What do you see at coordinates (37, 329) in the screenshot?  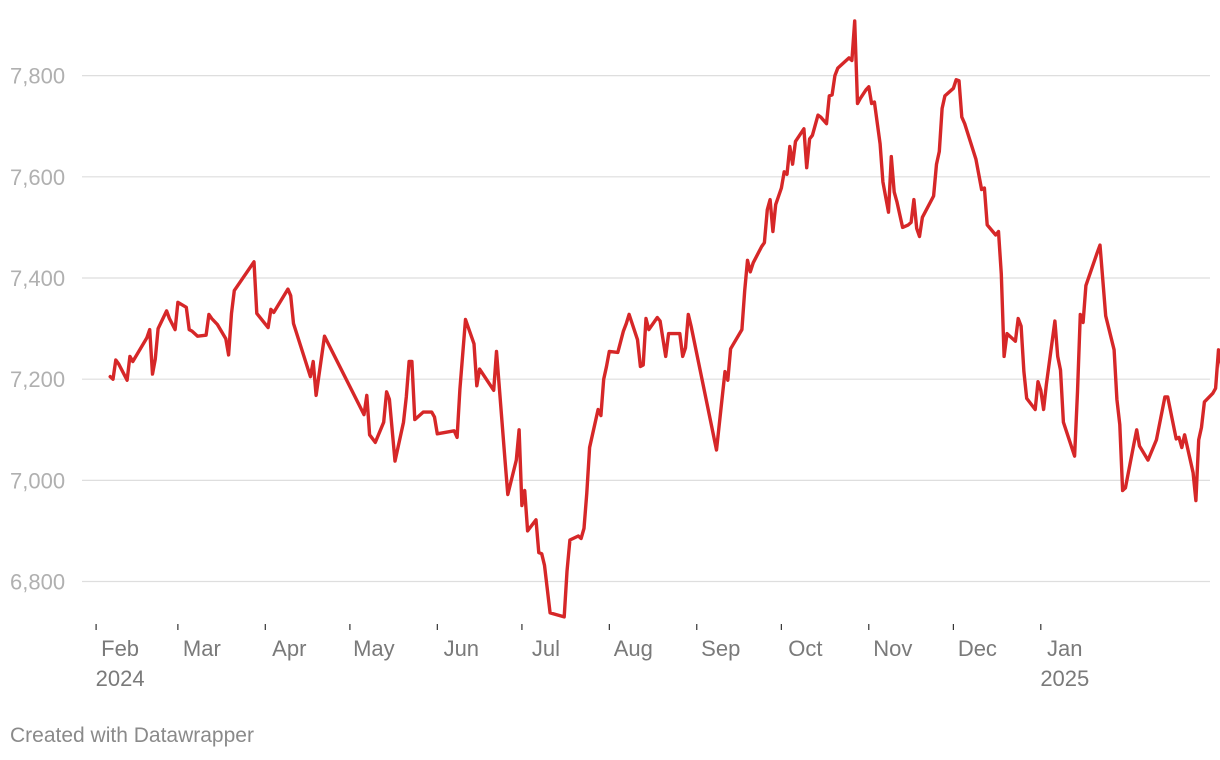 I see `y-axis-ticks: 6,800 7,000 7,200 7,400 7,600 7,800` at bounding box center [37, 329].